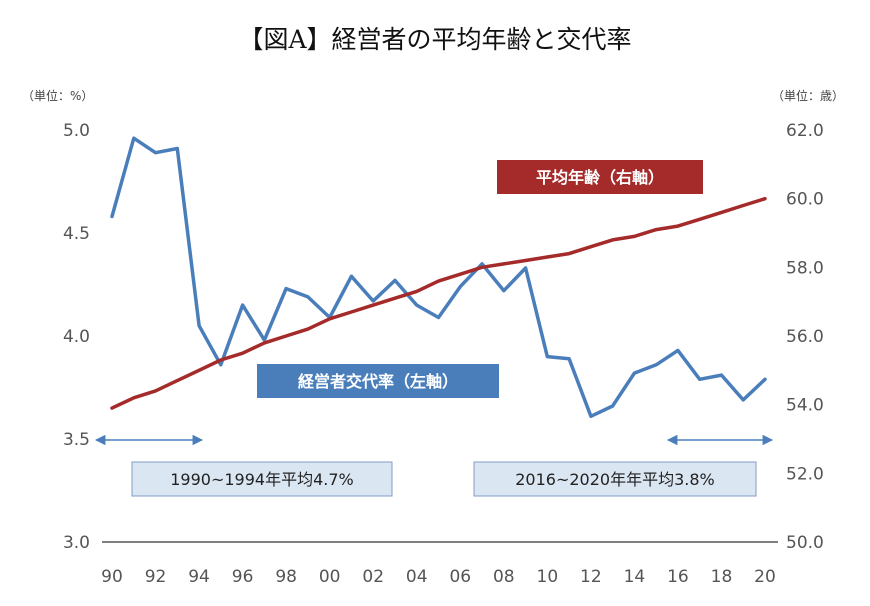 This screenshot has height=606, width=870. Describe the element at coordinates (243, 577) in the screenshot. I see `x-tick-label: 96` at that location.